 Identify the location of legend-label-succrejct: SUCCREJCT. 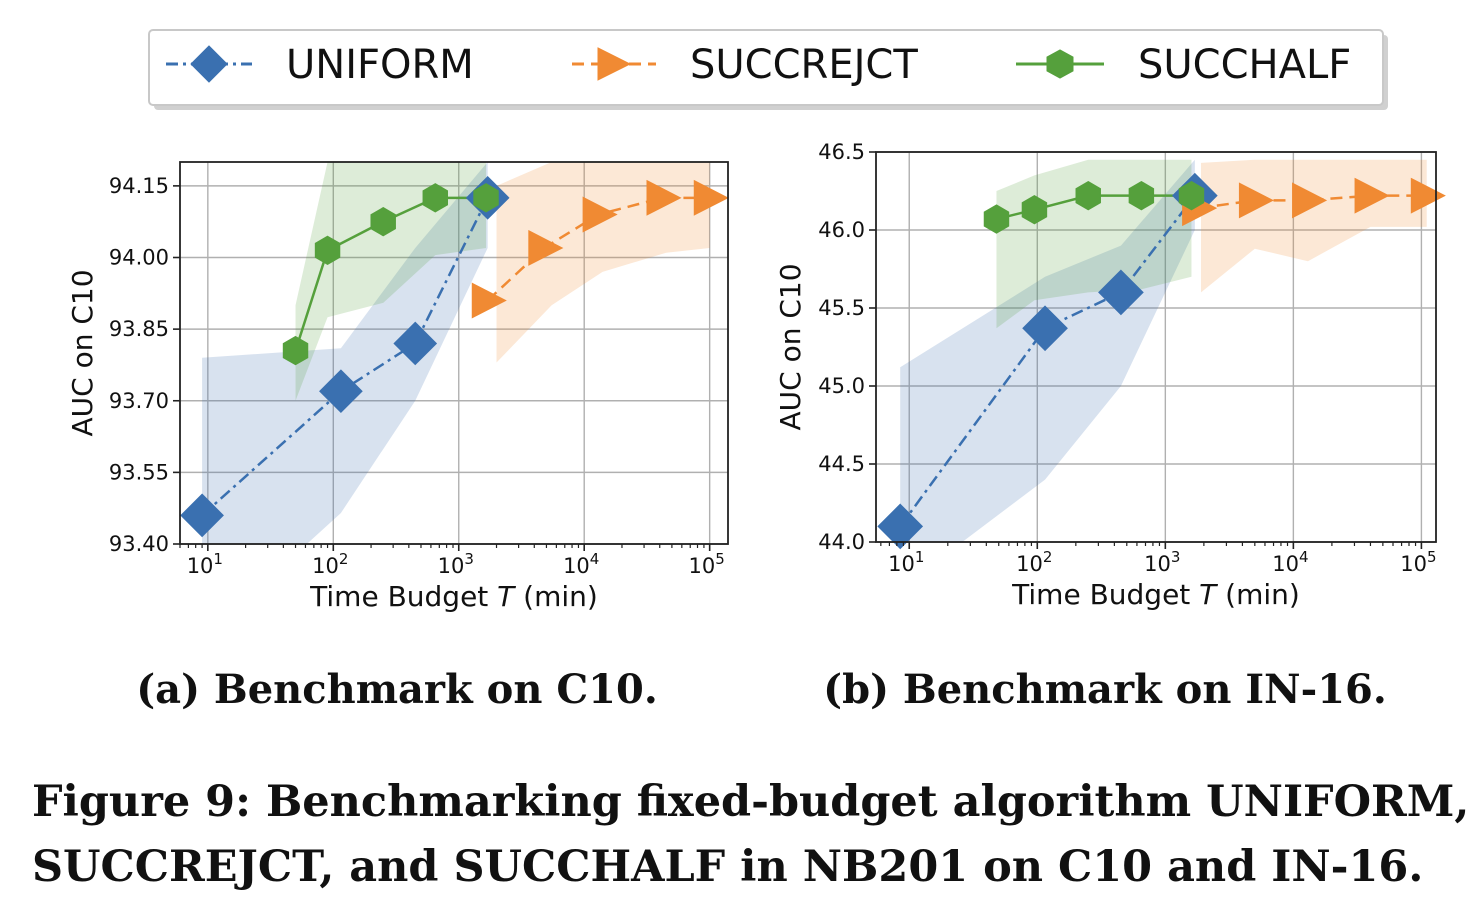
(804, 65).